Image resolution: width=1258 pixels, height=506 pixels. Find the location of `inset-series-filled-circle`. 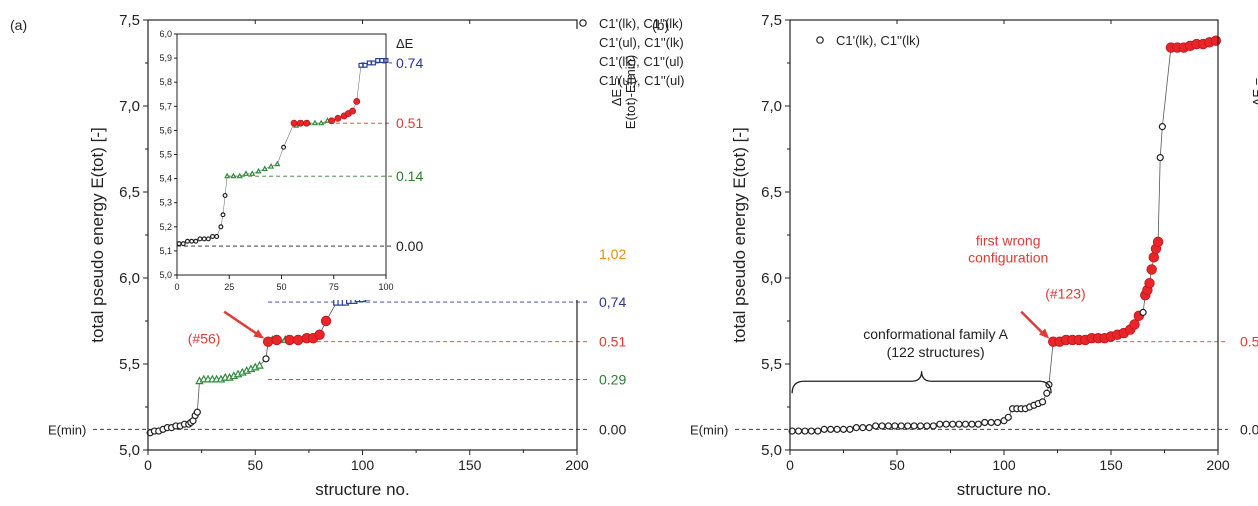

inset-series-filled-circle is located at coordinates (325, 112).